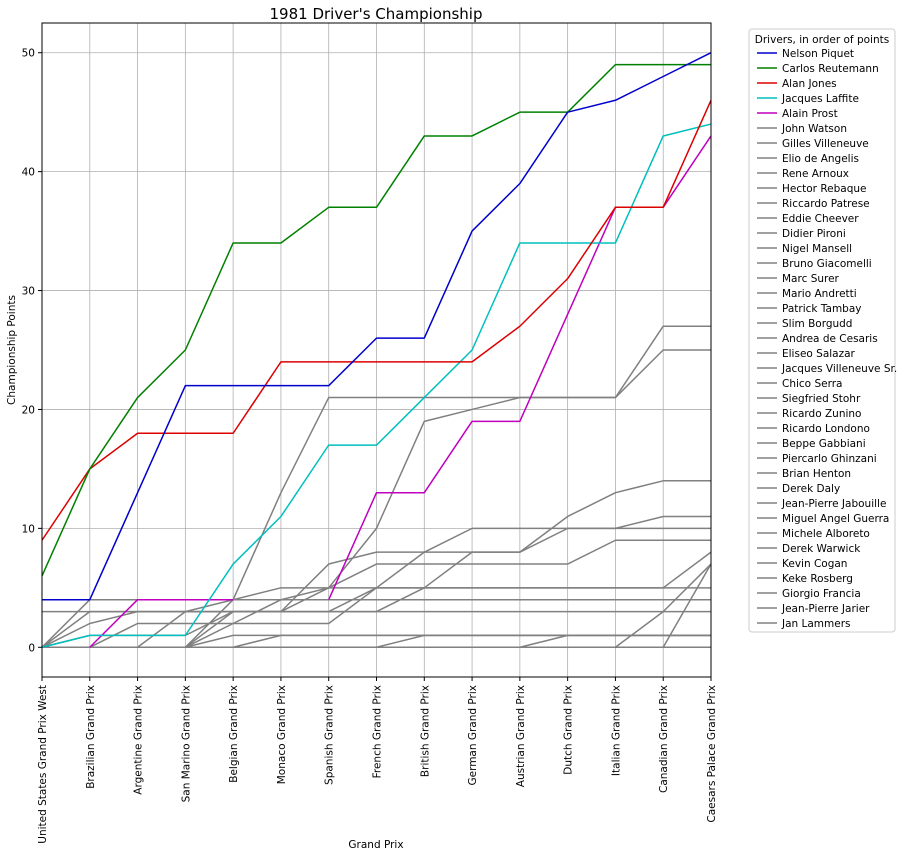  I want to click on x-tick-label: German Grand Prix, so click(473, 735).